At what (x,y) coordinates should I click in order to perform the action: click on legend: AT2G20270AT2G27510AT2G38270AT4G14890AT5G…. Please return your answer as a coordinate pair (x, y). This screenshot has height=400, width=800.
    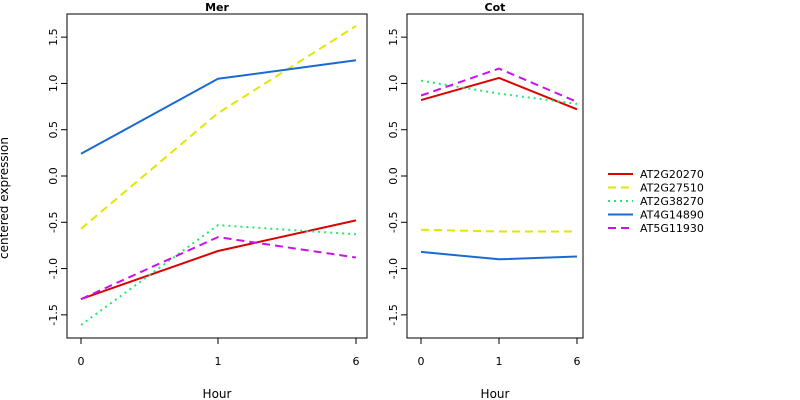
    Looking at the image, I should click on (656, 201).